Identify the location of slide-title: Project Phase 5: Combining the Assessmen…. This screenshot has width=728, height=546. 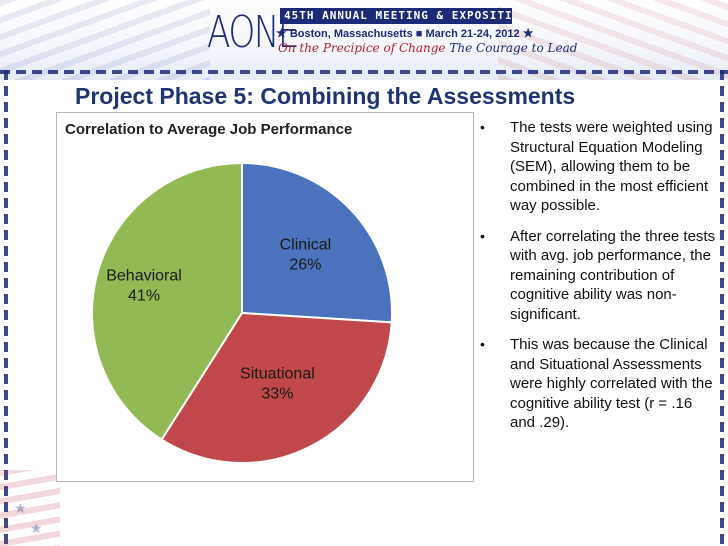
(325, 96).